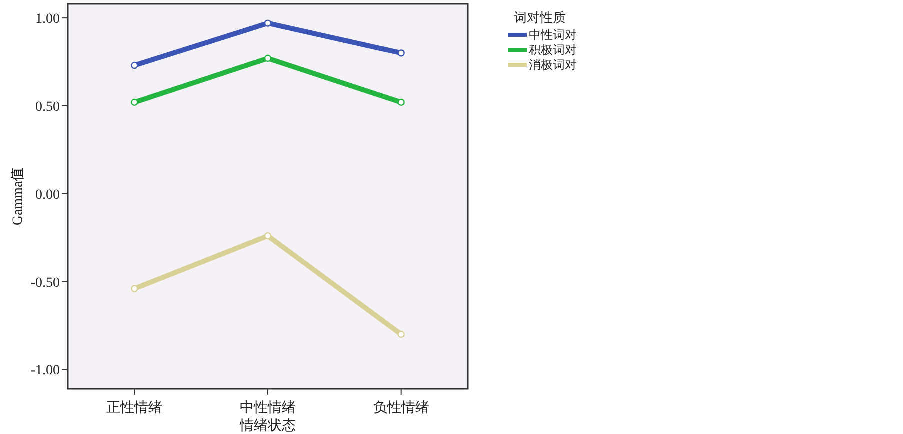 The image size is (903, 434). Describe the element at coordinates (553, 35) in the screenshot. I see `legend-label: 中性词对` at that location.